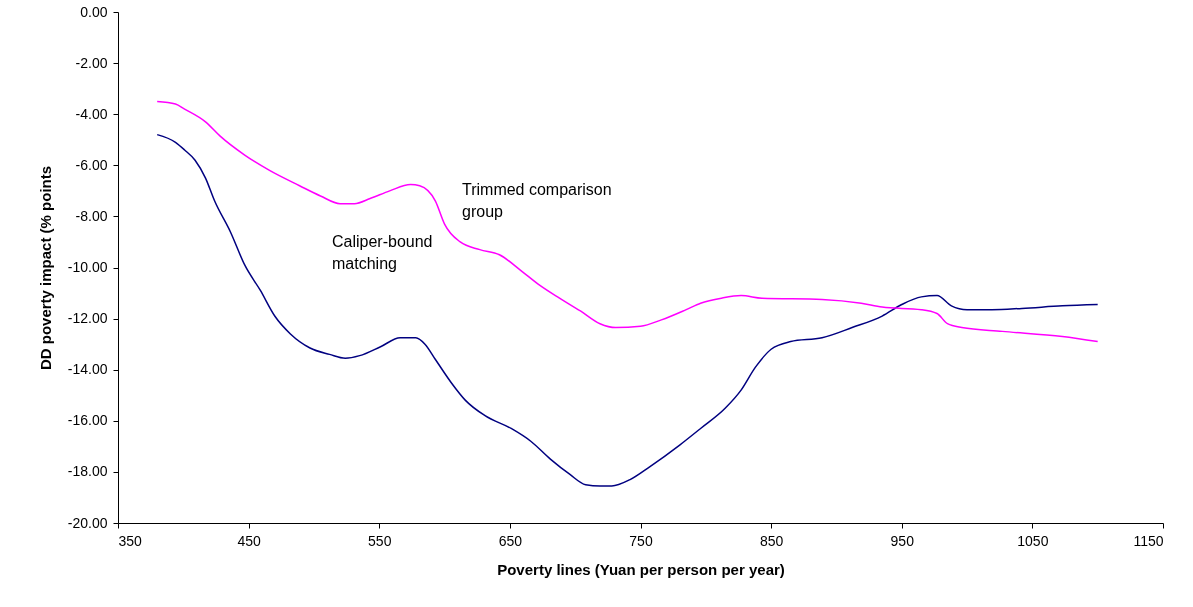 The height and width of the screenshot is (607, 1193). I want to click on y-tick-label: -4.00, so click(91, 113).